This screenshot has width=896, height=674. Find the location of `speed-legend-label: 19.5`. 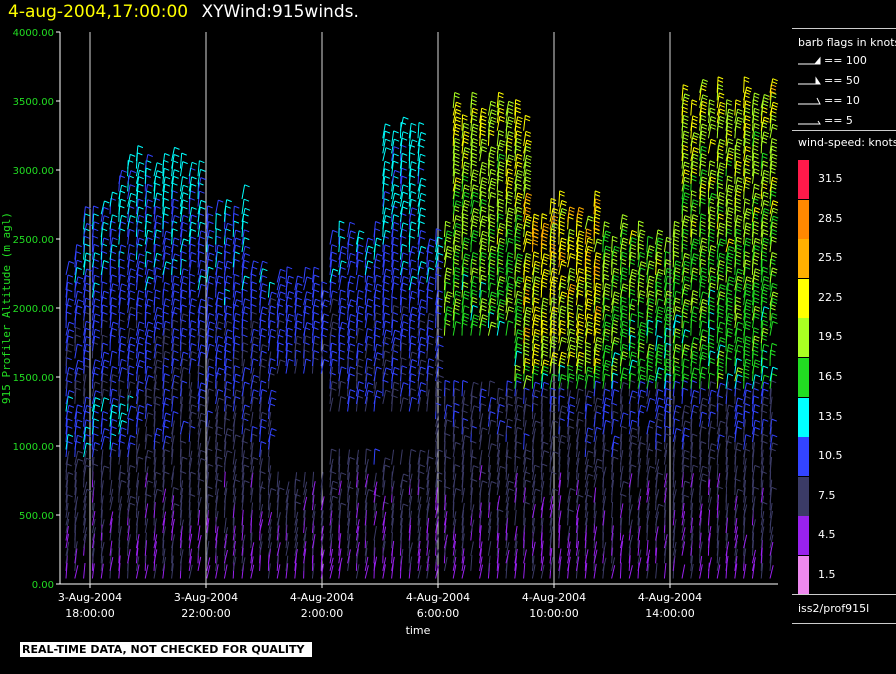

speed-legend-label: 19.5 is located at coordinates (830, 337).